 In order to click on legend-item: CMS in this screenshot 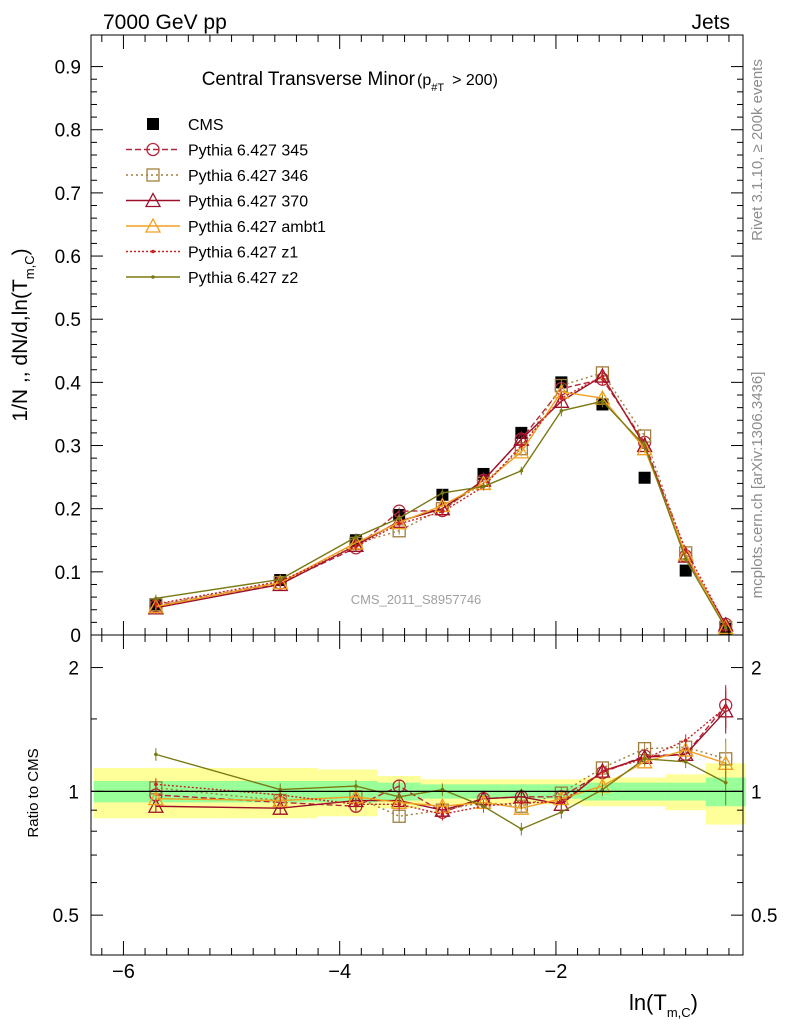, I will do `click(185, 125)`.